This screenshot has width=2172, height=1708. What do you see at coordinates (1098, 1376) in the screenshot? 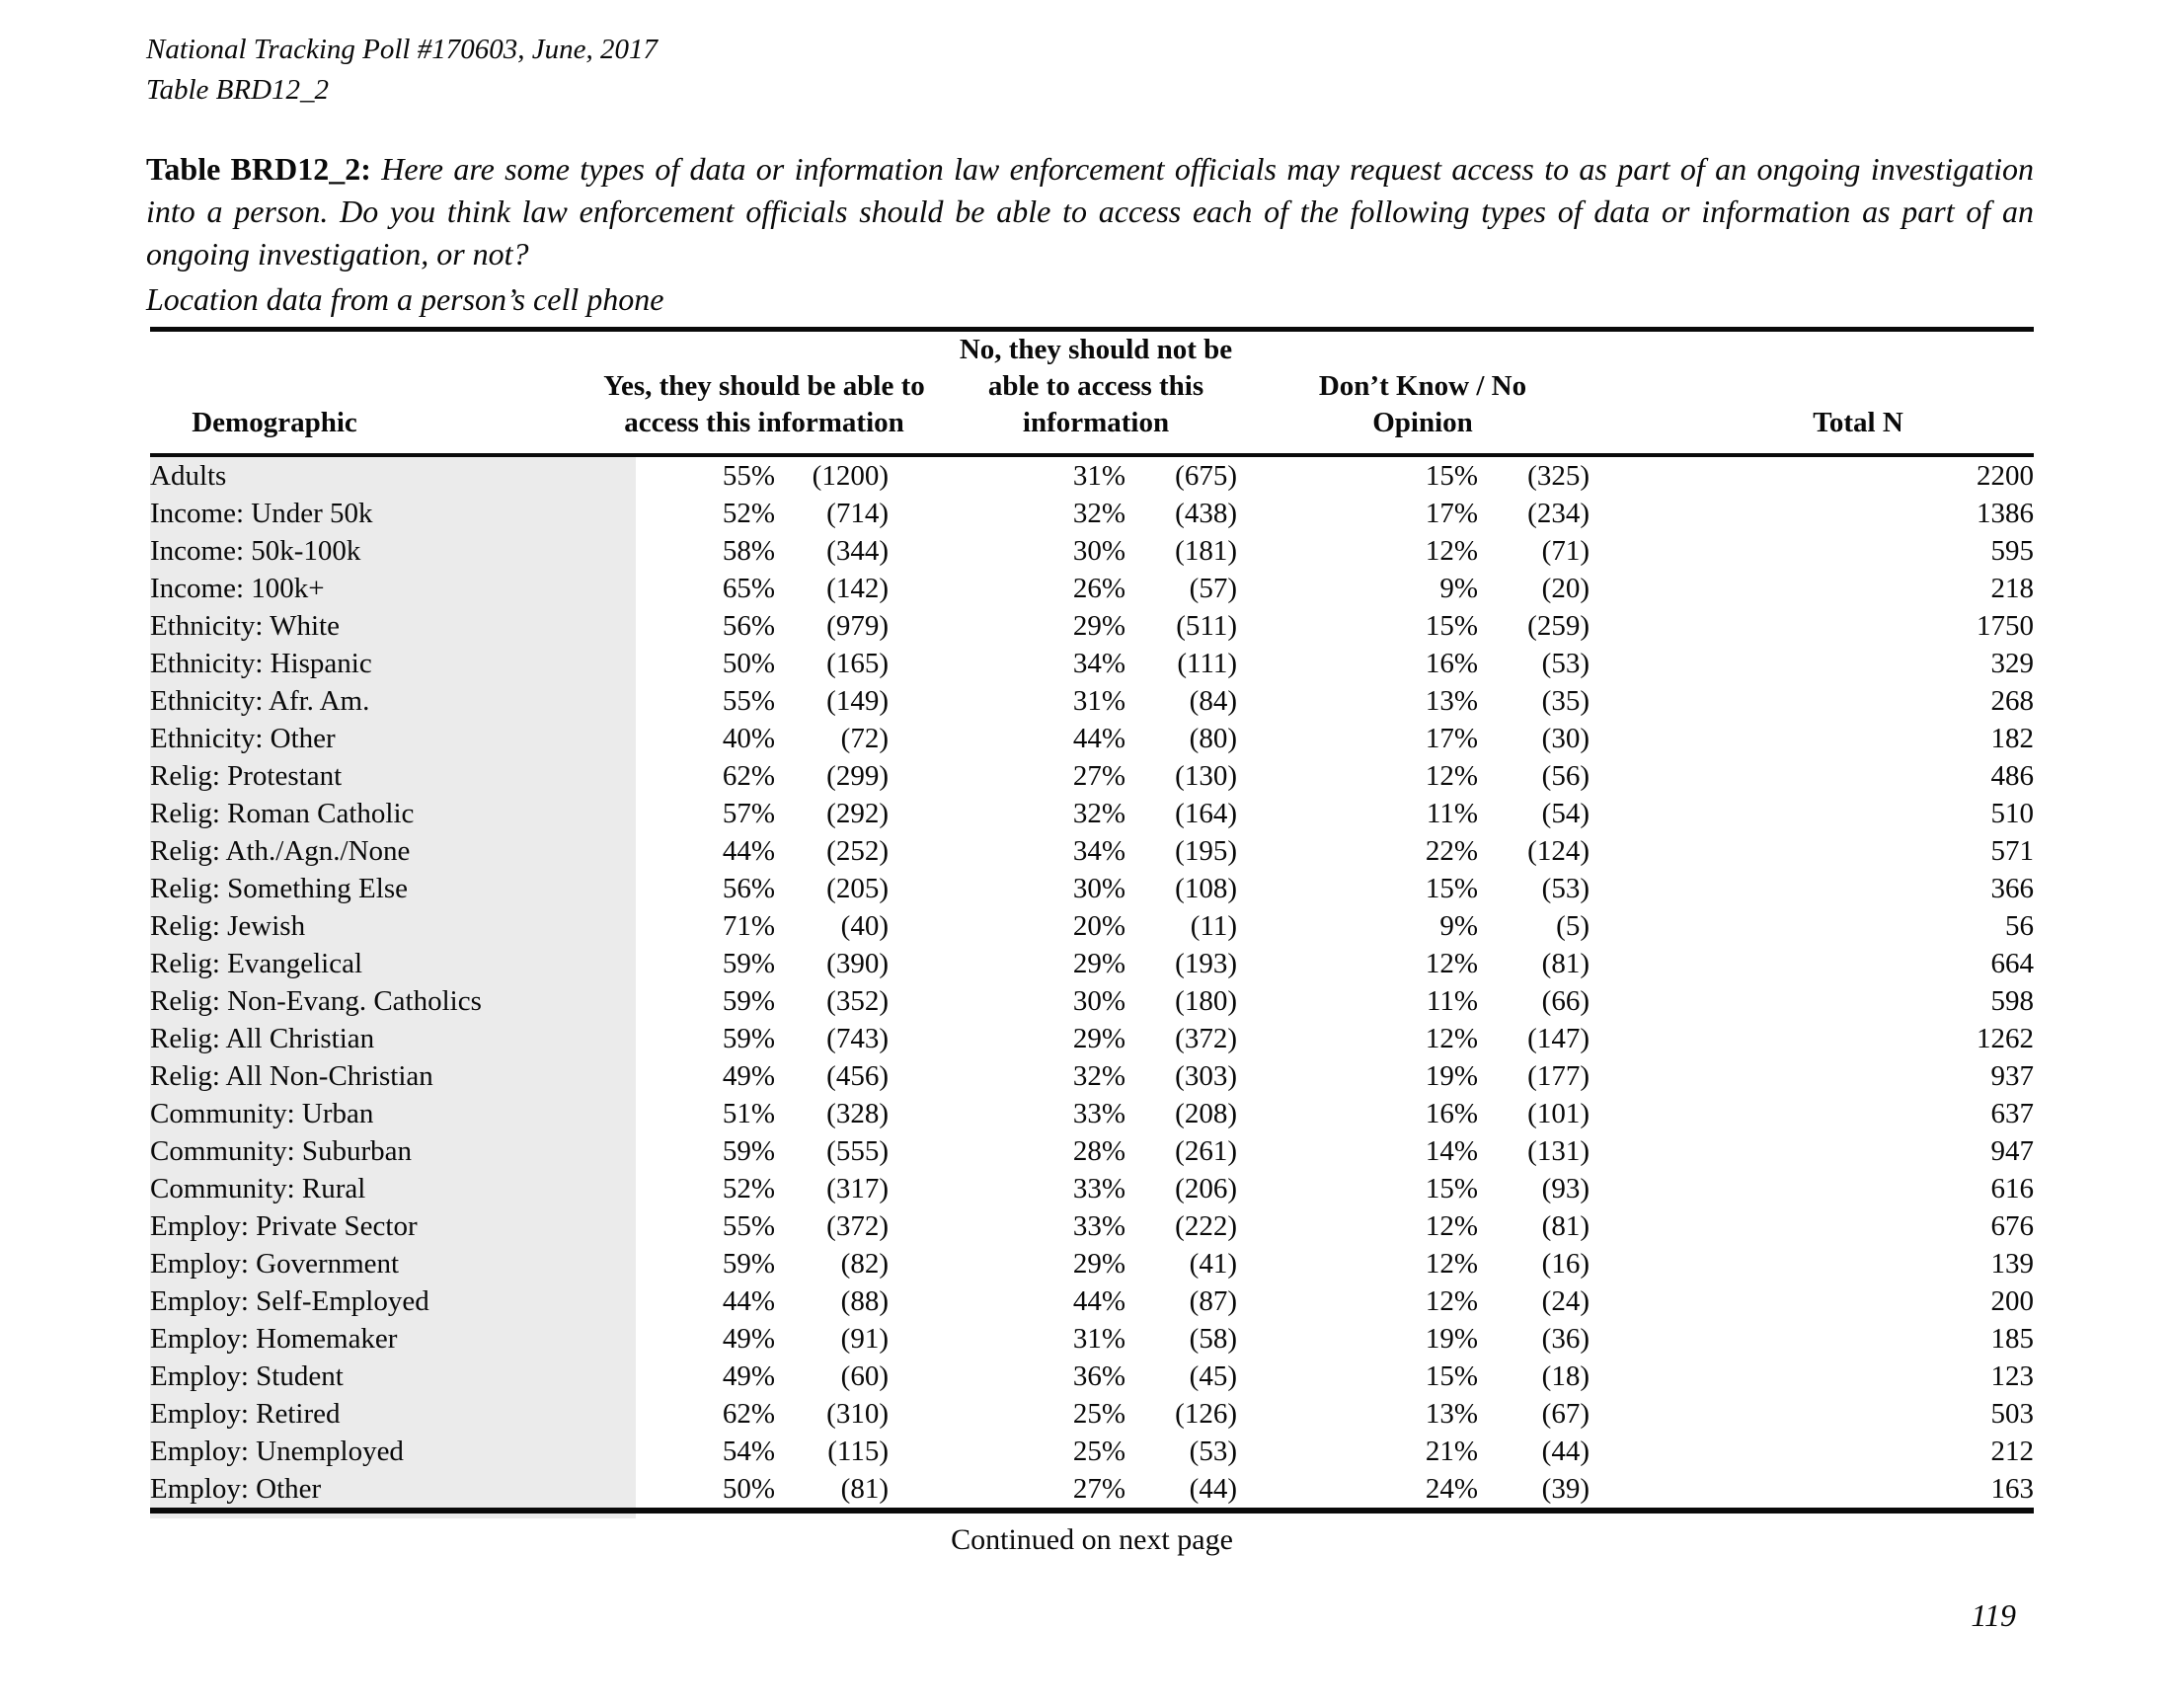
I see `no-percent-cell: 36%` at bounding box center [1098, 1376].